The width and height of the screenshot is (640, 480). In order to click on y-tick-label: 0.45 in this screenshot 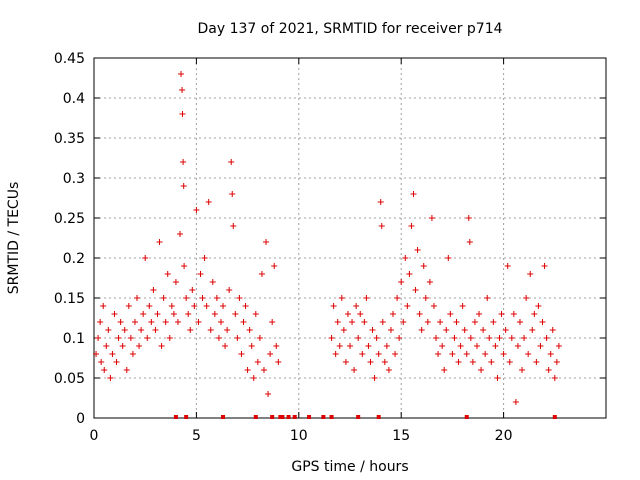, I will do `click(69, 59)`.